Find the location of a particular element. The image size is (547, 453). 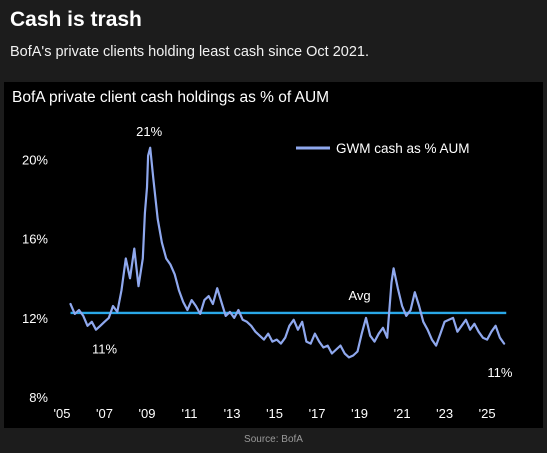

x-tick-label: '23 is located at coordinates (444, 413).